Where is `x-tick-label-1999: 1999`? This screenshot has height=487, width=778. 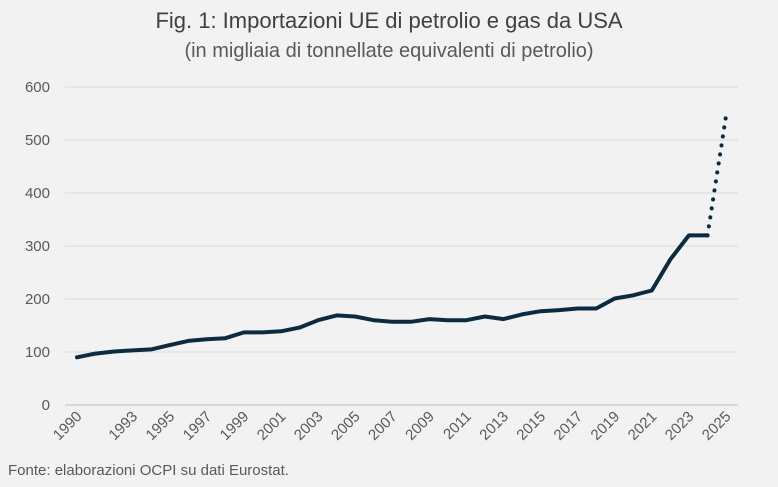 x-tick-label-1999: 1999 is located at coordinates (235, 426).